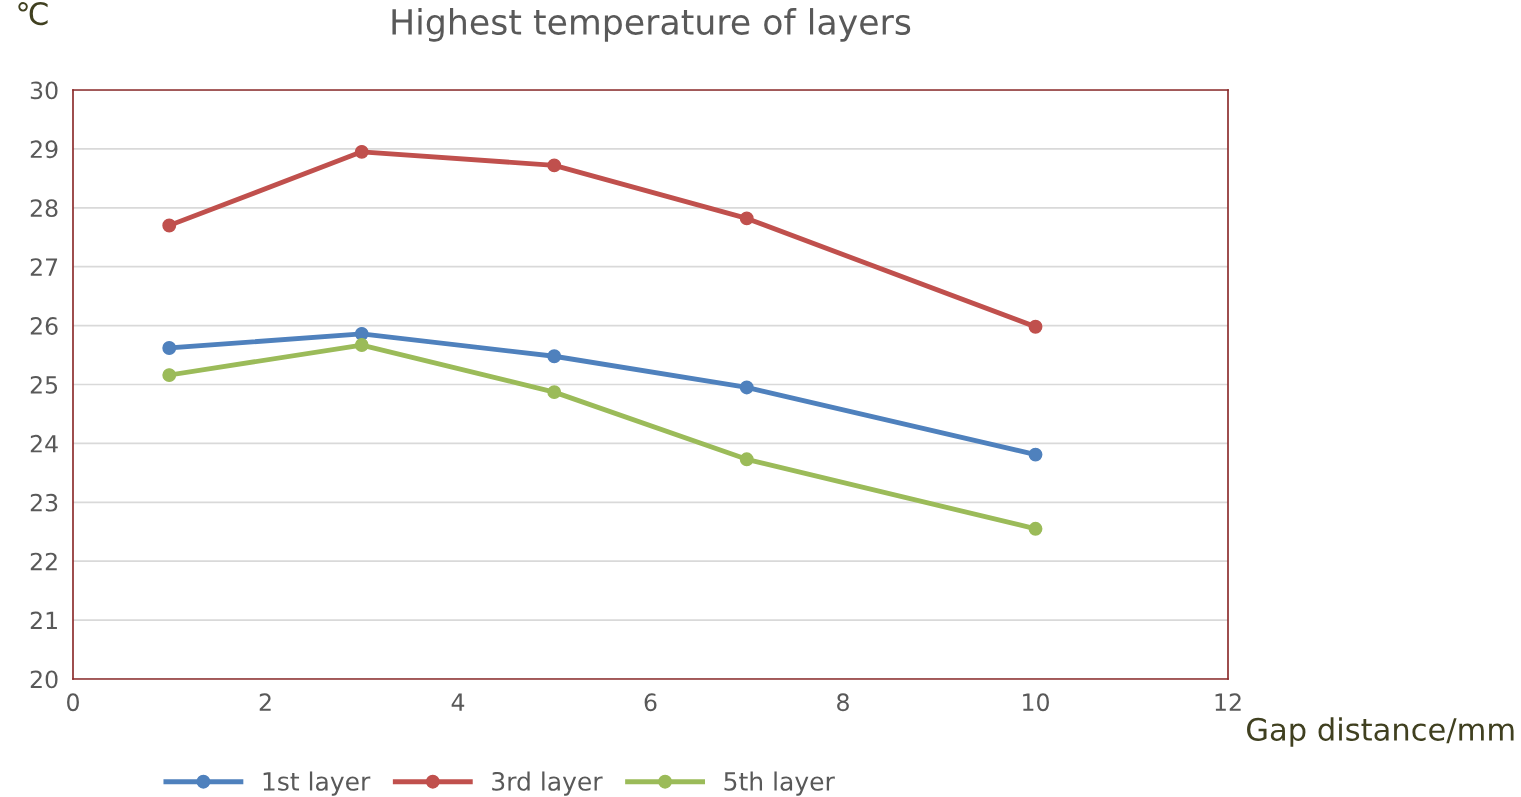  Describe the element at coordinates (33, 14) in the screenshot. I see `y-axis-title: ℃` at that location.